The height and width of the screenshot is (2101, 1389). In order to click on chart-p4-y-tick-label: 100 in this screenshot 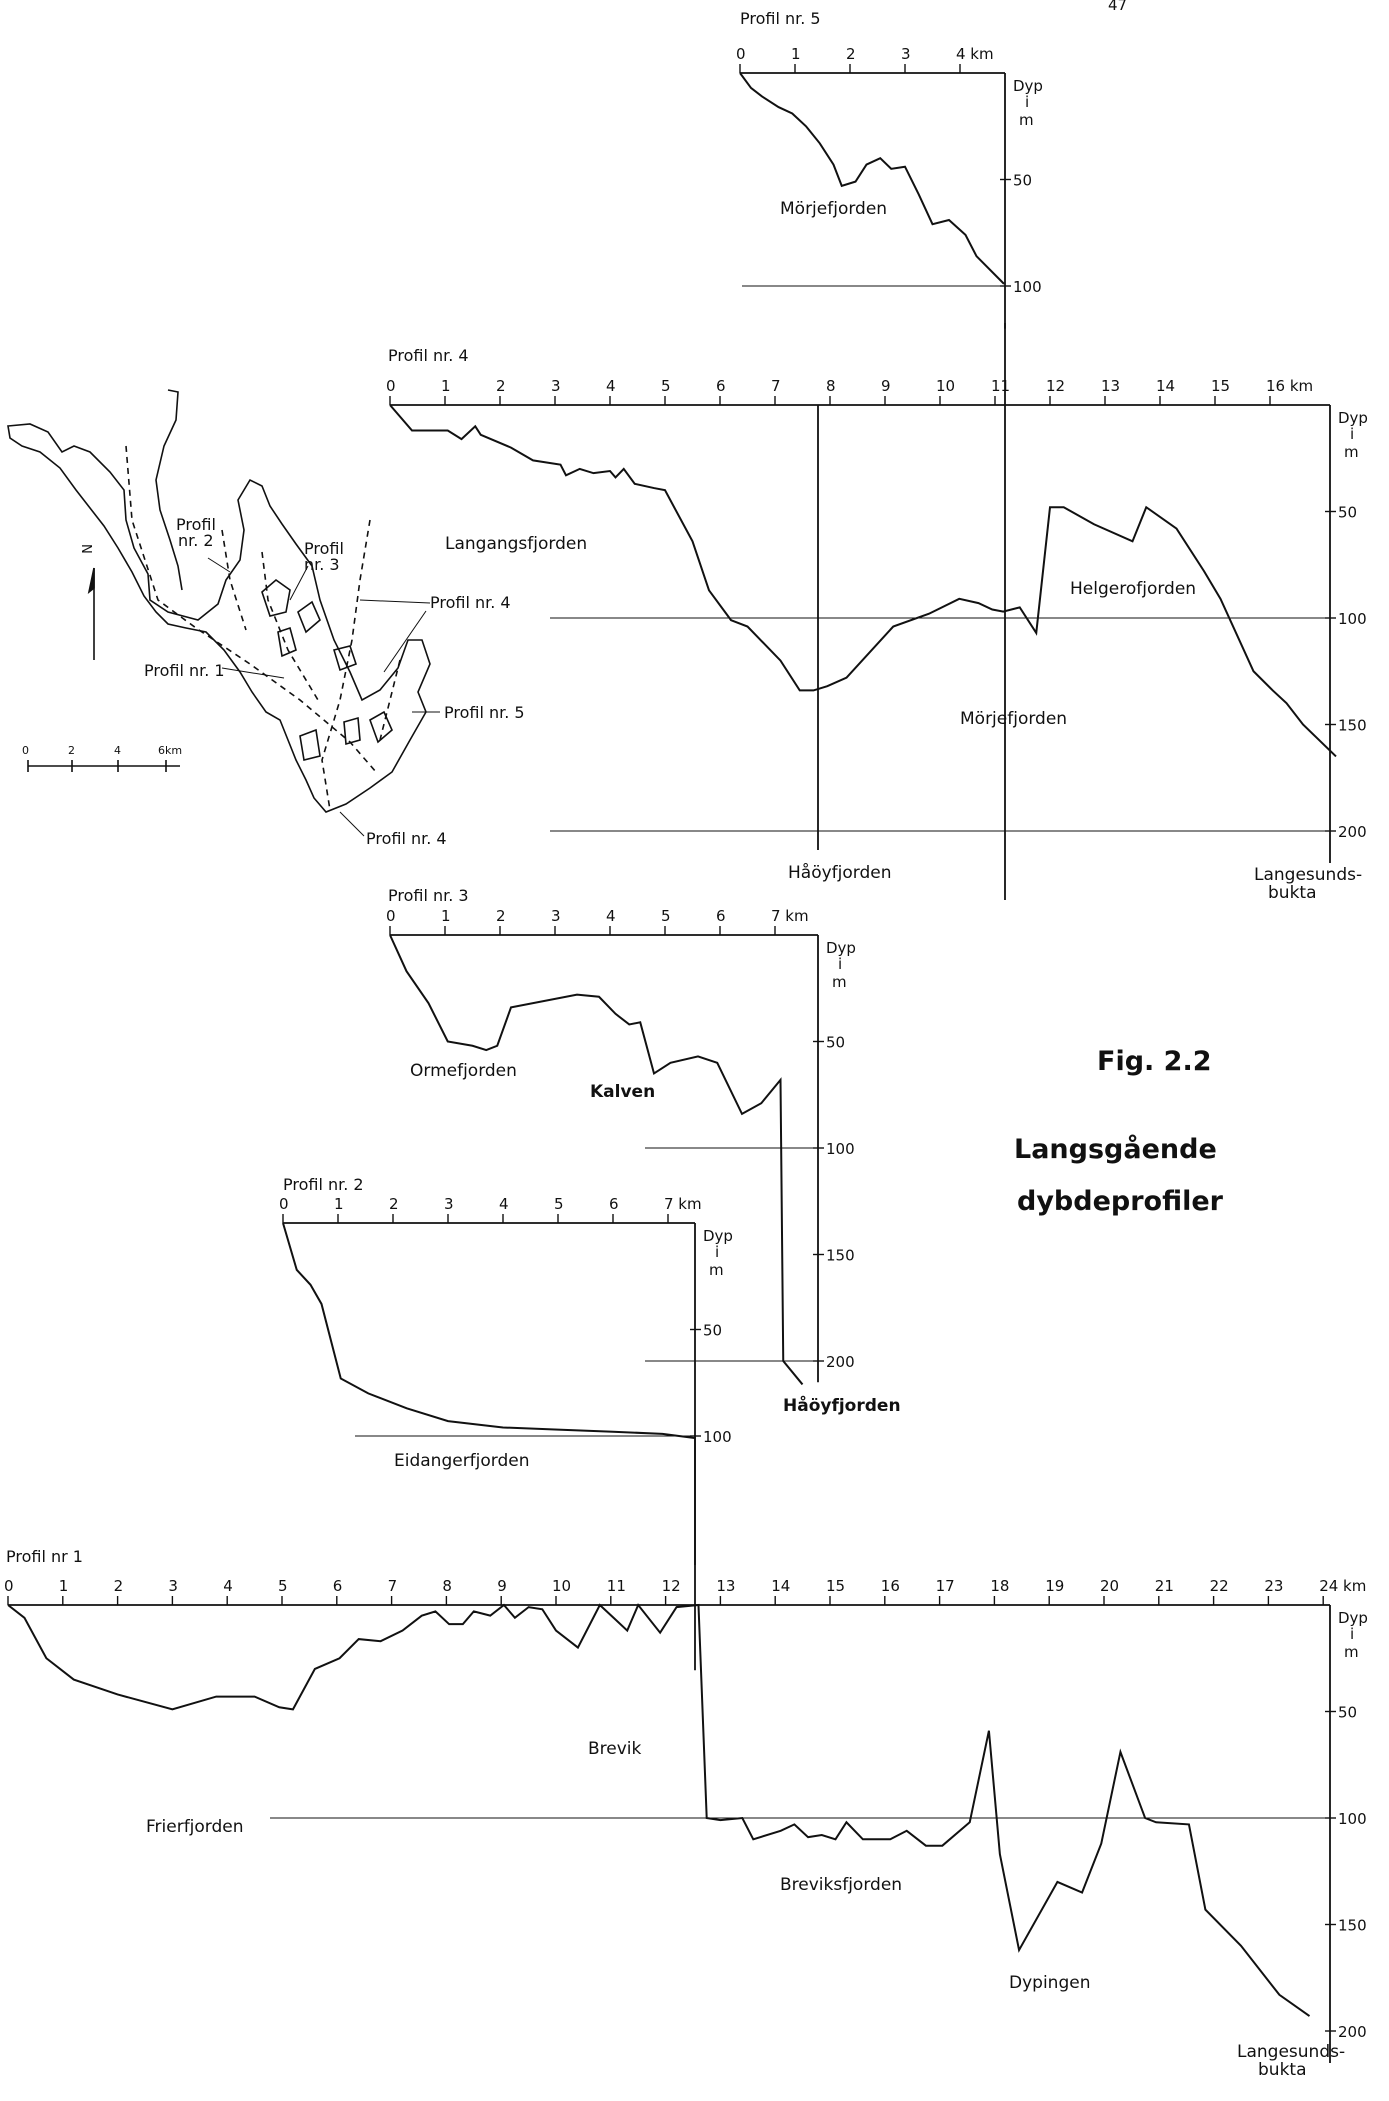, I will do `click(1352, 619)`.